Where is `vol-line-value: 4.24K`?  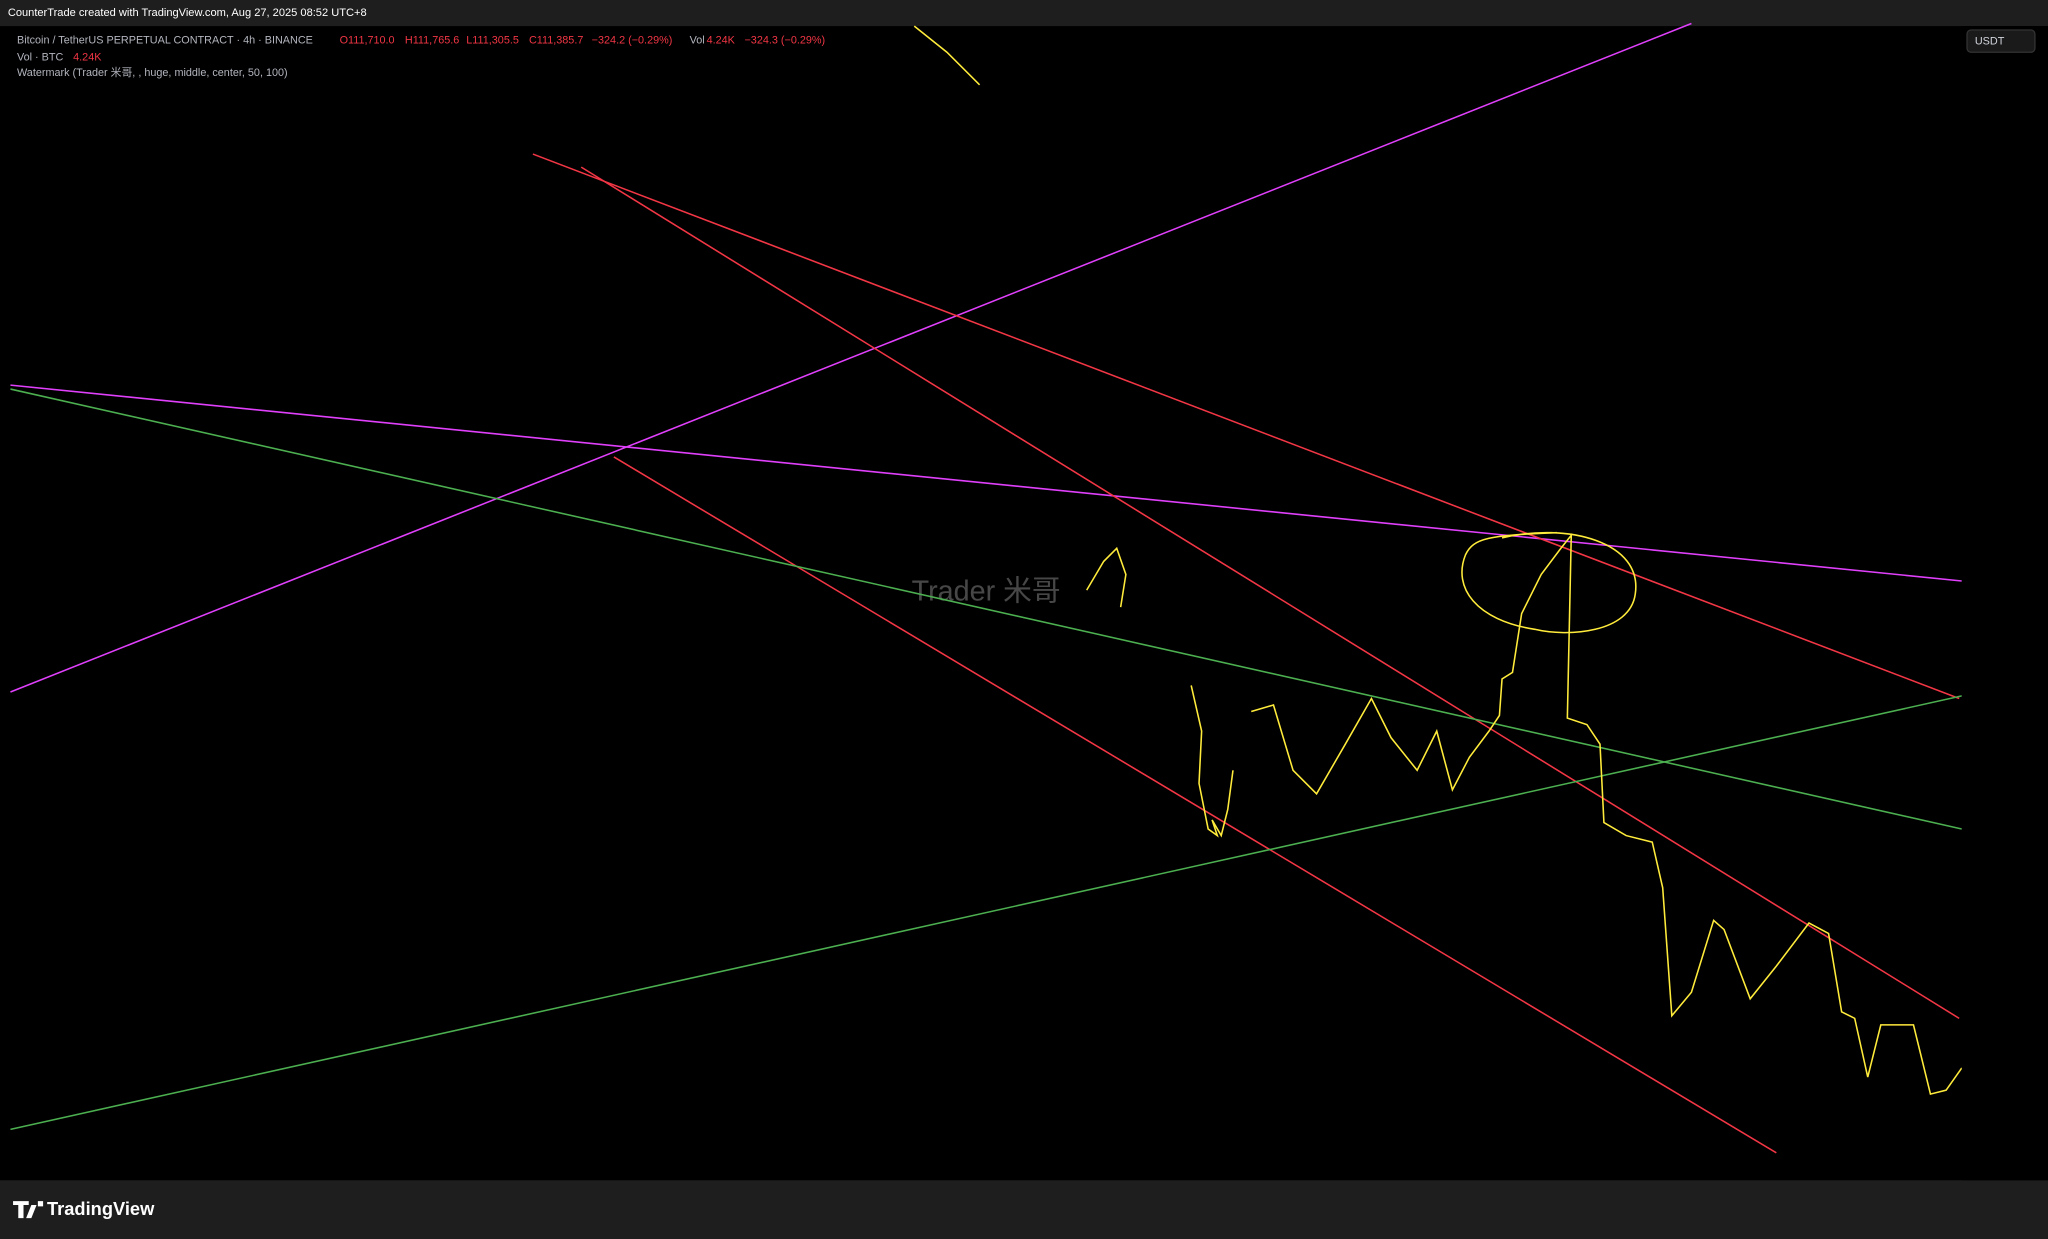
vol-line-value: 4.24K is located at coordinates (87, 57).